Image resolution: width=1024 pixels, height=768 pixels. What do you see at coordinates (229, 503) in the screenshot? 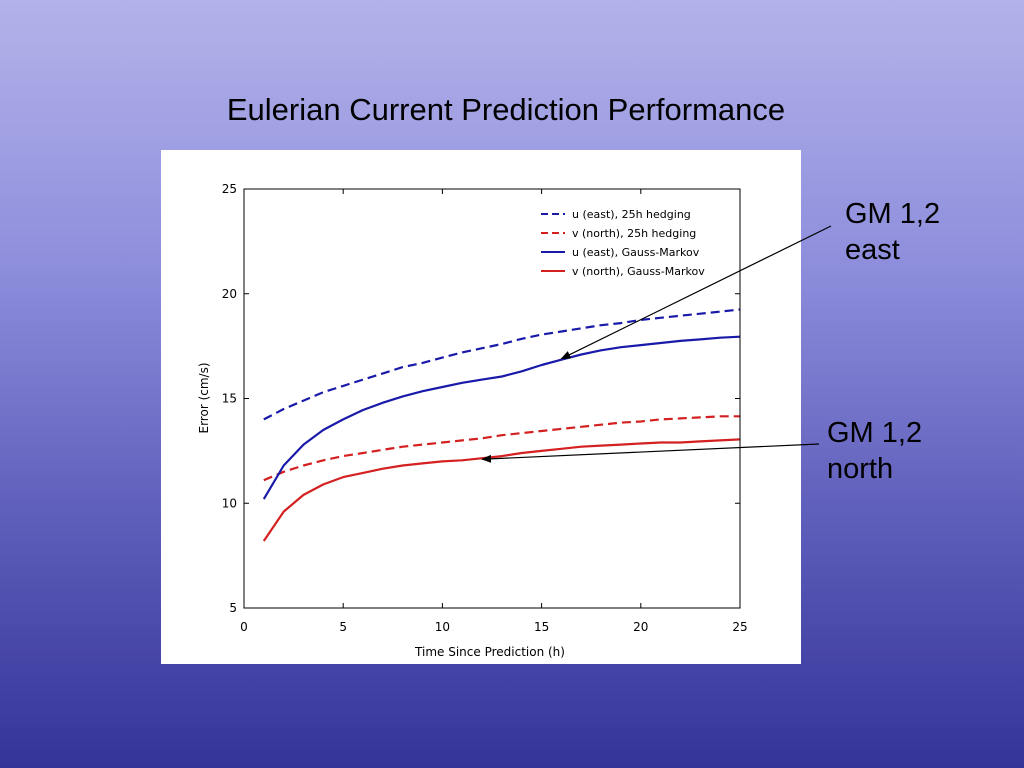
I see `y-tick-label: 10` at bounding box center [229, 503].